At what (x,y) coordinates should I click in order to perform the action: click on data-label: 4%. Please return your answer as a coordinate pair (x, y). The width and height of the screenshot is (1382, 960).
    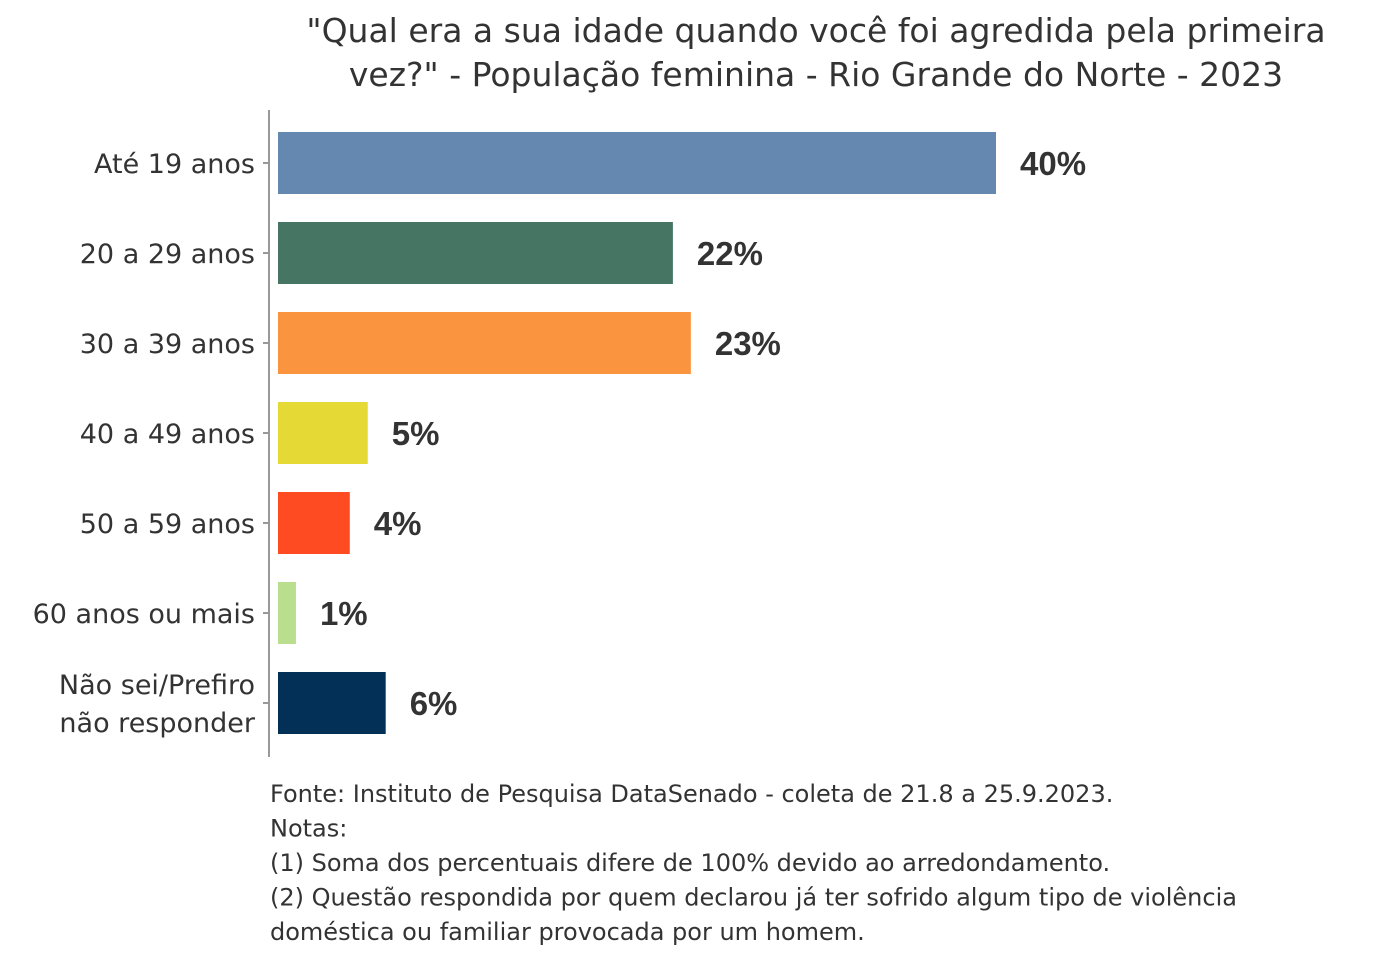
    Looking at the image, I should click on (398, 523).